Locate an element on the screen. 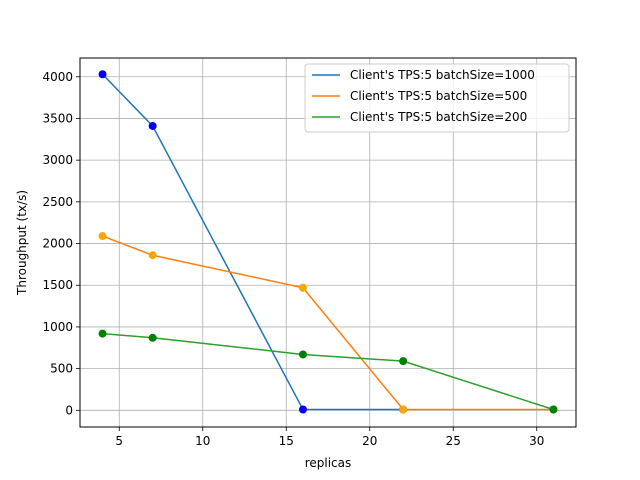 This screenshot has width=640, height=480. x-tick-label: 30 is located at coordinates (536, 441).